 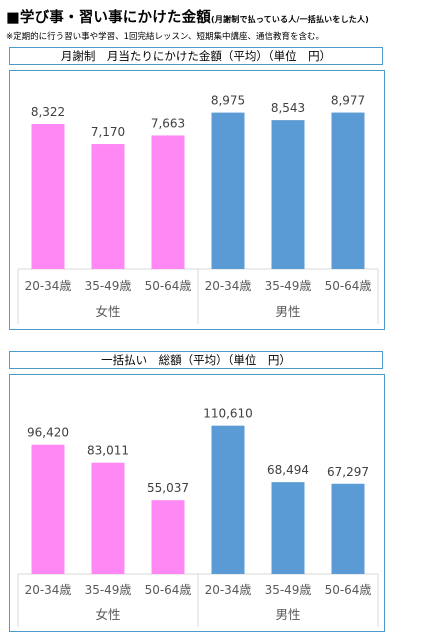 What do you see at coordinates (348, 472) in the screenshot?
I see `data-label: 67,297` at bounding box center [348, 472].